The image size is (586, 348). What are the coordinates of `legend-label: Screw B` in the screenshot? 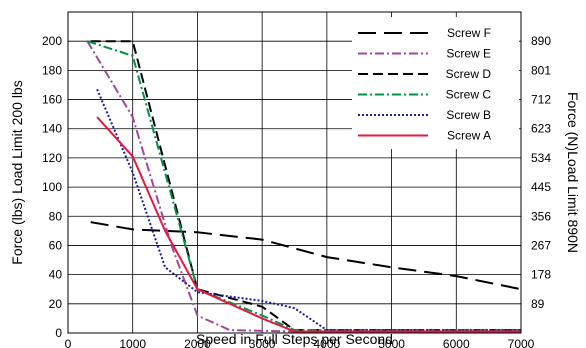 It's located at (468, 115).